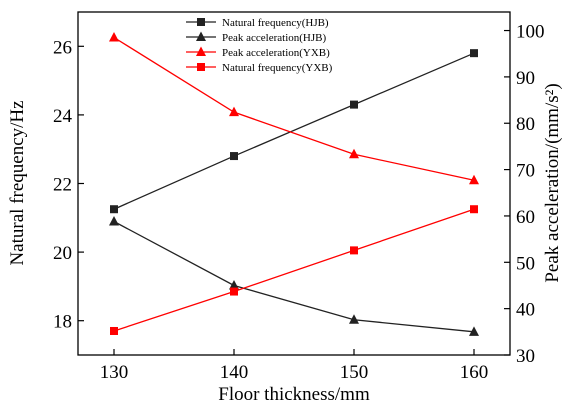 The height and width of the screenshot is (408, 571). Describe the element at coordinates (276, 53) in the screenshot. I see `legend-entry-label: Peak acceleration(YXB)` at that location.